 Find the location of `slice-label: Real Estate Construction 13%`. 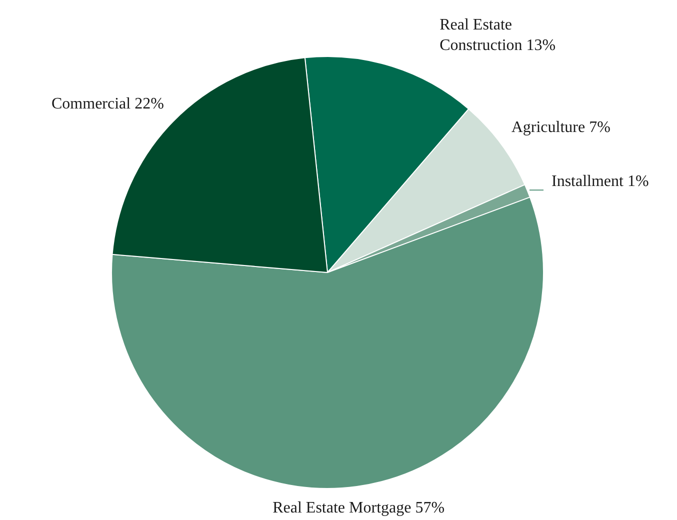

slice-label: Real Estate Construction 13% is located at coordinates (498, 35).